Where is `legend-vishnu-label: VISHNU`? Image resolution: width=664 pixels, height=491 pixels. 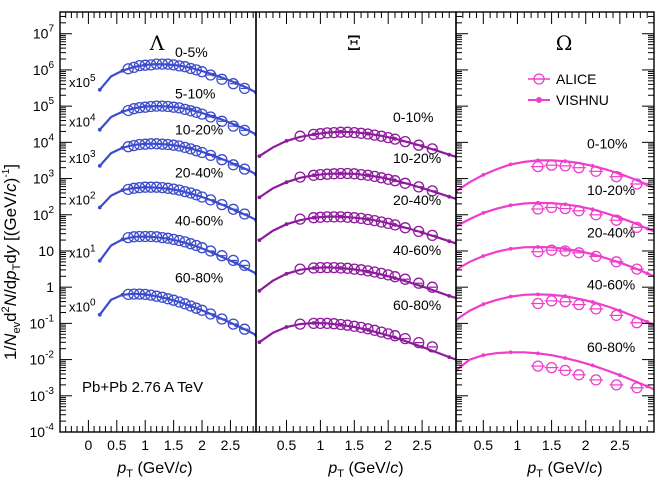
legend-vishnu-label: VISHNU is located at coordinates (582, 100).